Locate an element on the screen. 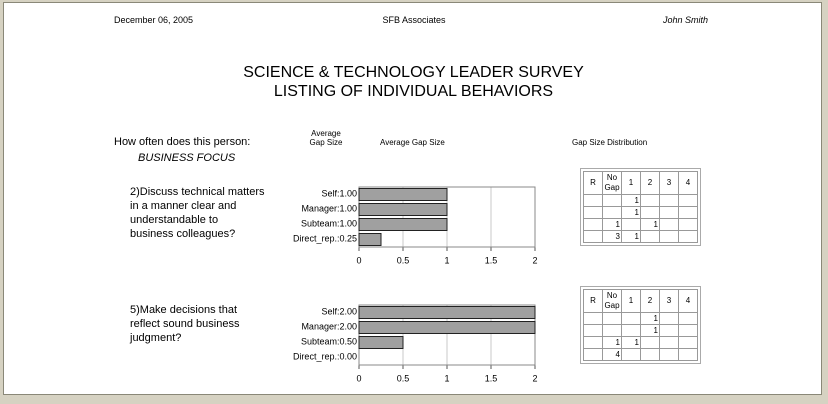 The width and height of the screenshot is (828, 404). category-label: Manager: is located at coordinates (320, 327).